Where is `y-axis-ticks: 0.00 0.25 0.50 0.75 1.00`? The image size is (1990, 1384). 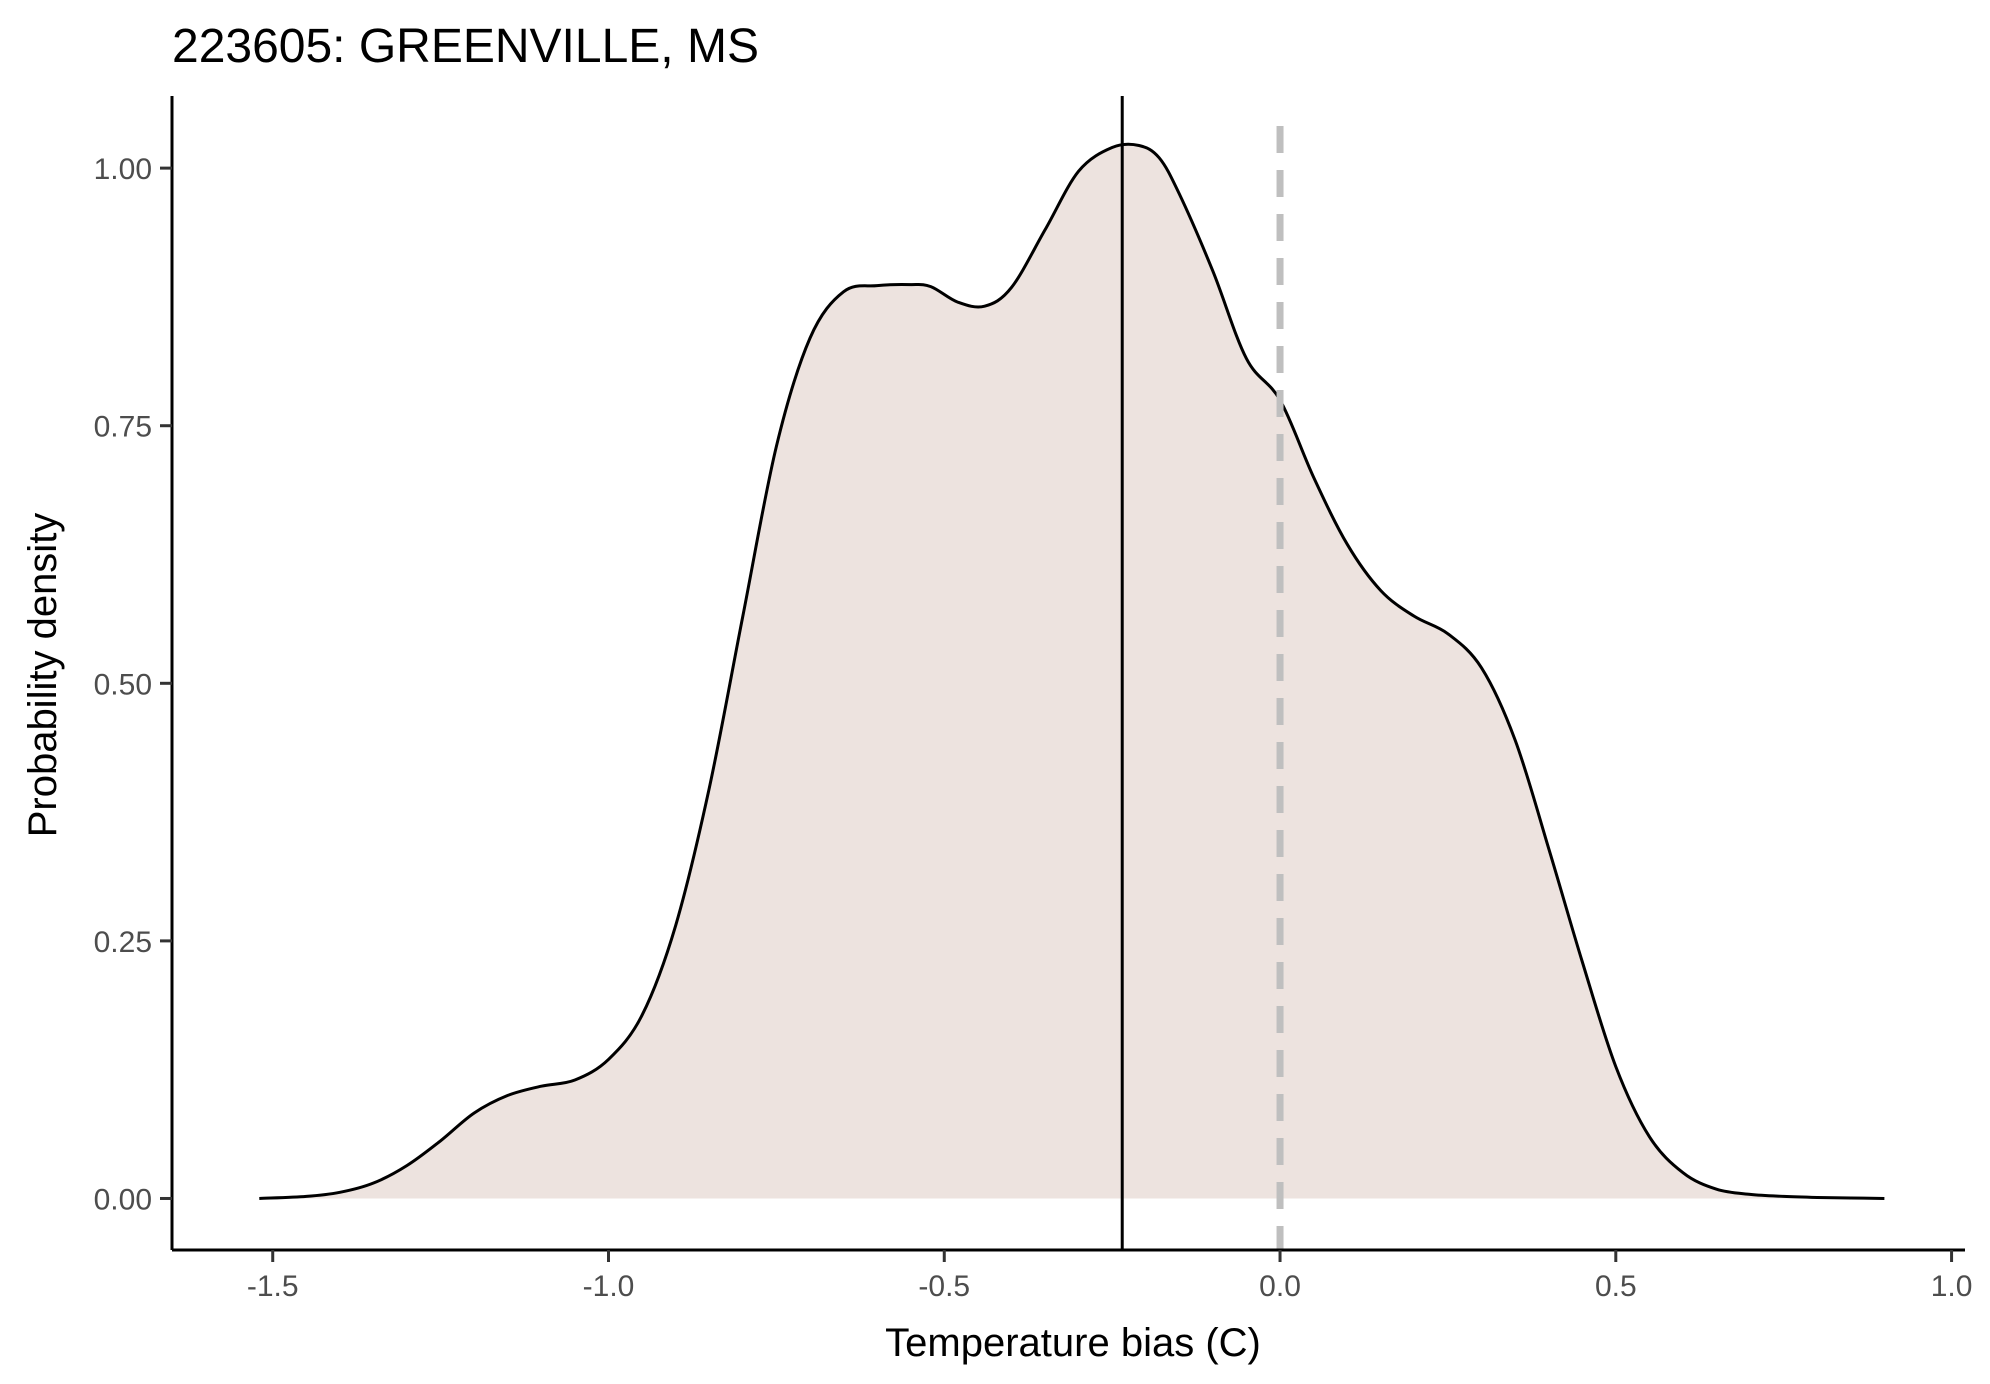 y-axis-ticks: 0.00 0.25 0.50 0.75 1.00 is located at coordinates (133, 684).